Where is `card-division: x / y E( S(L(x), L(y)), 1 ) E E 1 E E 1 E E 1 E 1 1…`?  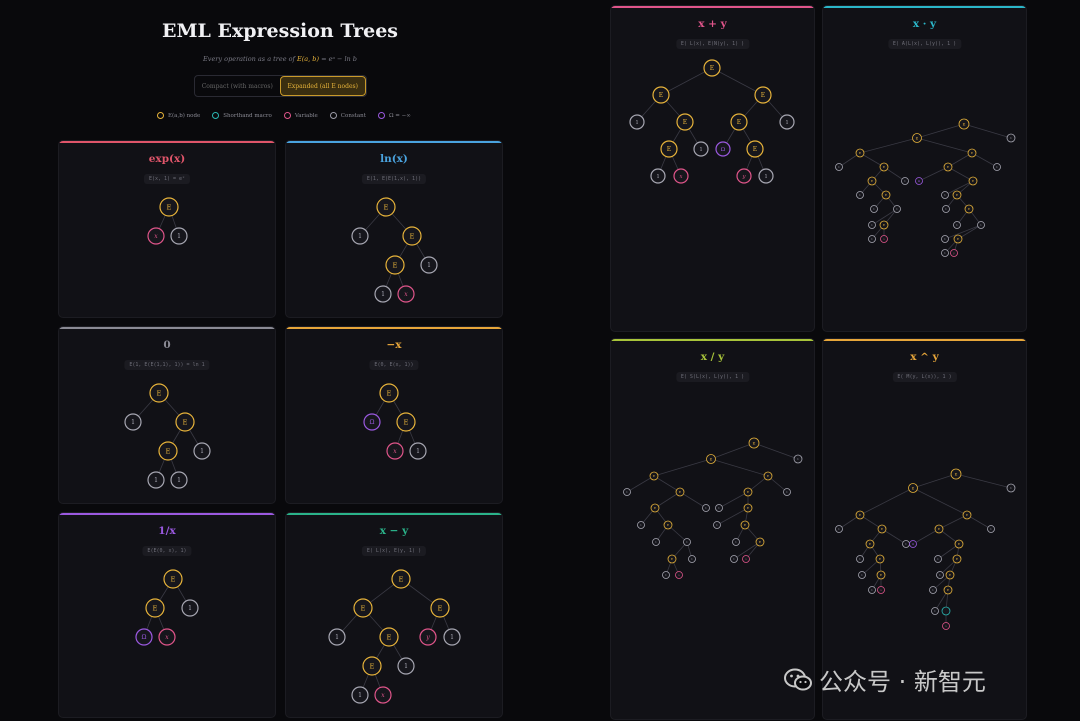
card-division: x / y E( S(L(x), L(y)), 1 ) E E 1 E E 1 E E 1 E 1 1… is located at coordinates (712, 529).